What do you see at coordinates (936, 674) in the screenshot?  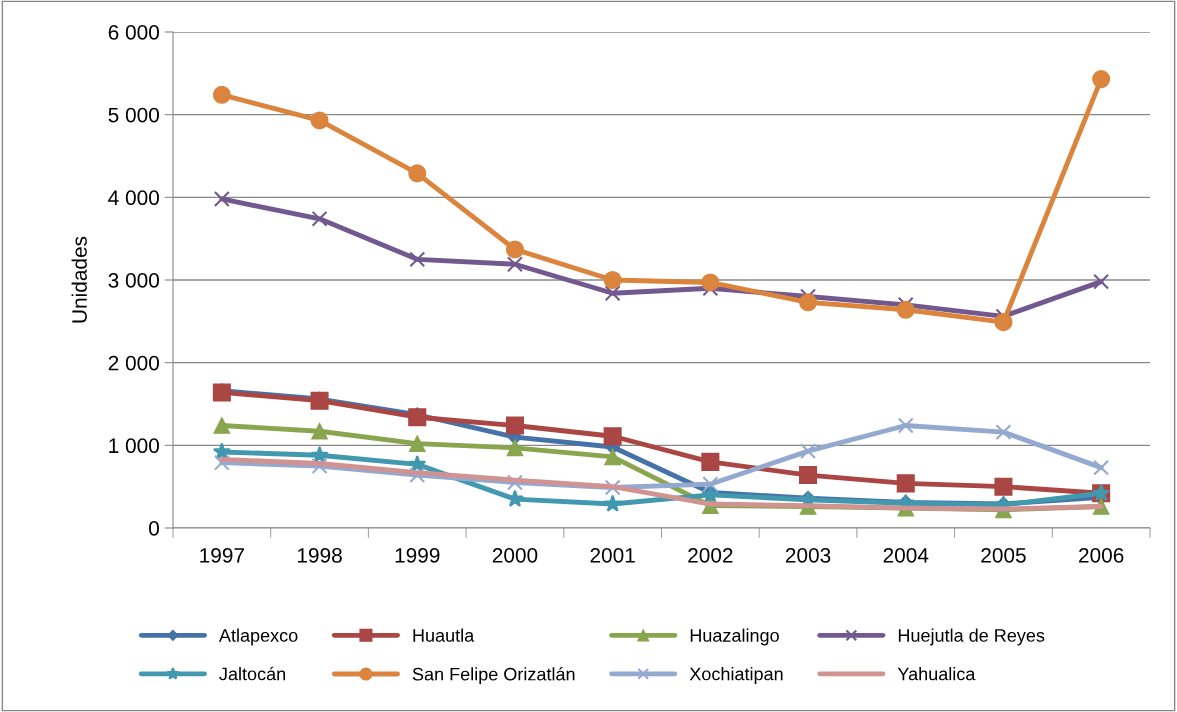 I see `legend-label: Yahualica` at bounding box center [936, 674].